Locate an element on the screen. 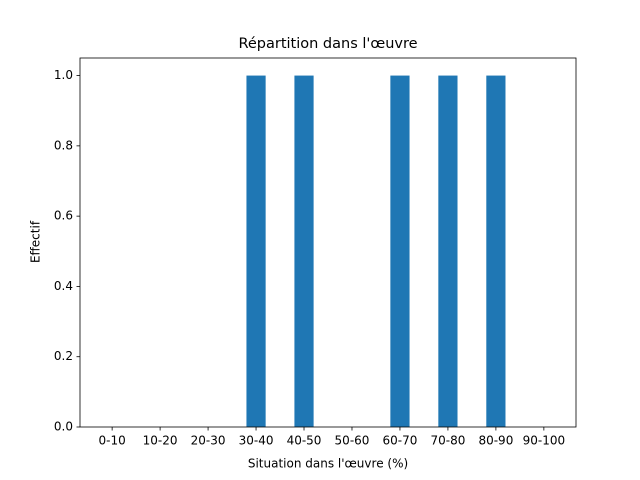 This screenshot has width=640, height=480. y-tick-label: 0.2 is located at coordinates (63, 356).